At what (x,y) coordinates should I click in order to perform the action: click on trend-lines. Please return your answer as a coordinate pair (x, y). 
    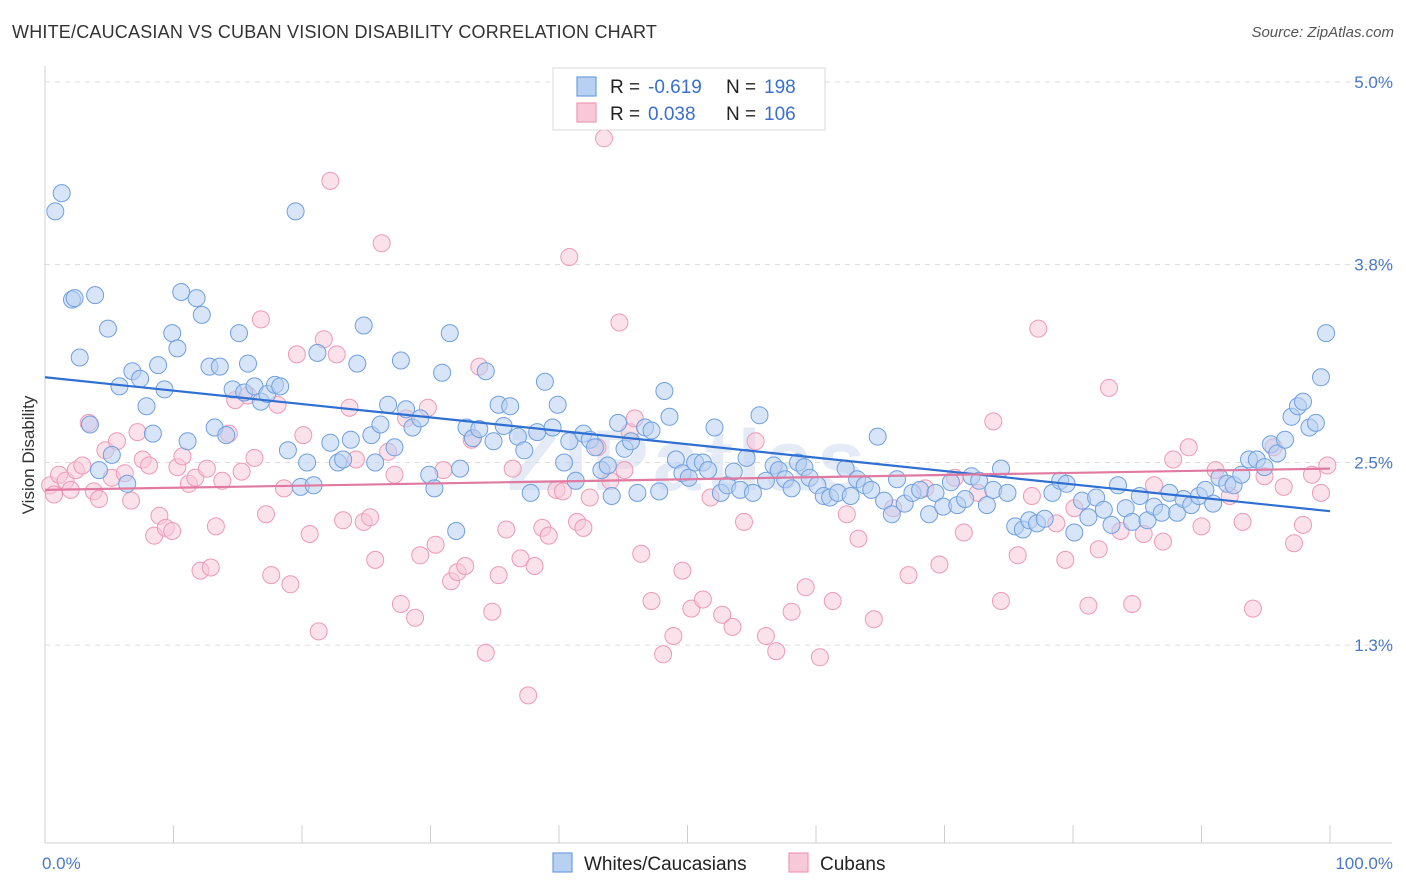
    Looking at the image, I should click on (687, 444).